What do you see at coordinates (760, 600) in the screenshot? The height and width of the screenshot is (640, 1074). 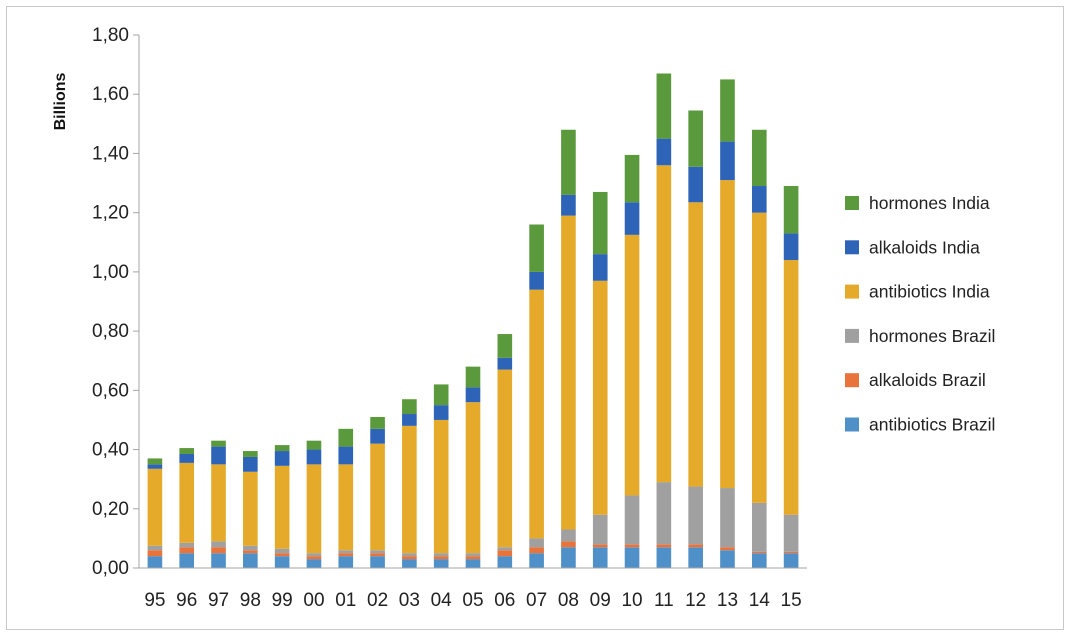 I see `x-tick-label: 14` at bounding box center [760, 600].